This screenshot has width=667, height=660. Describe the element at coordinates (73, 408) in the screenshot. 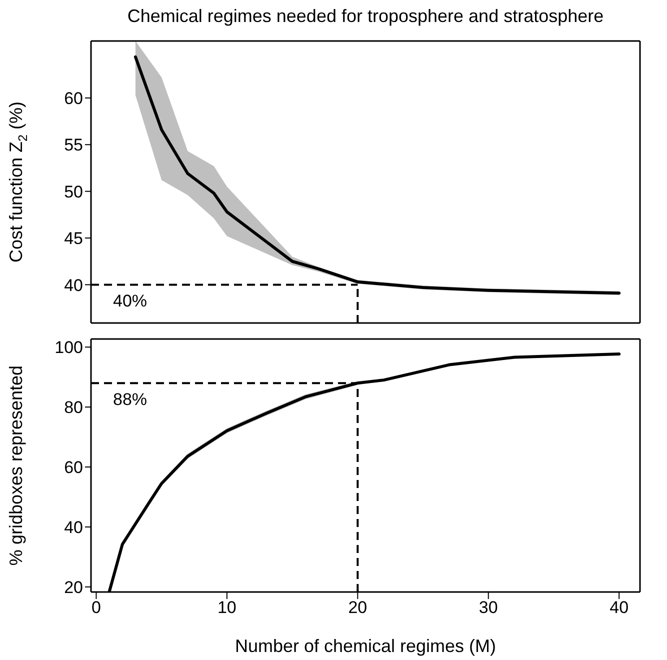

I see `y-tick-label: 80` at that location.